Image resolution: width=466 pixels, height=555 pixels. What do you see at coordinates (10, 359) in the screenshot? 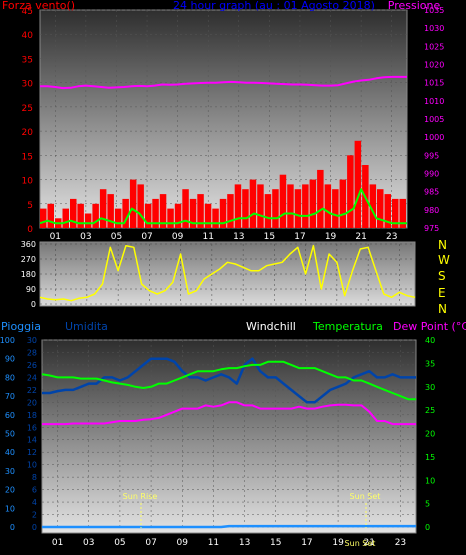
I see `y-tick-rain: 90` at bounding box center [10, 359].